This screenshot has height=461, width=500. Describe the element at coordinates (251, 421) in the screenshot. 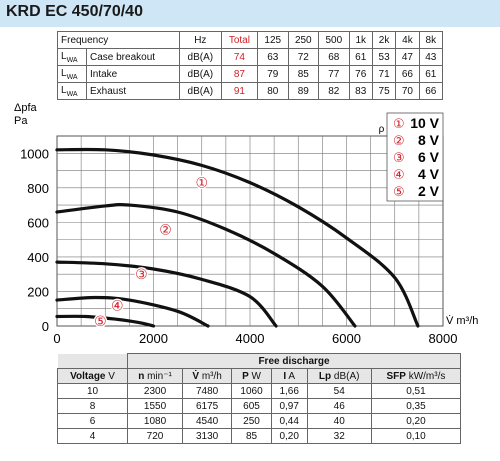

I see `discharge-cell: 250` at that location.